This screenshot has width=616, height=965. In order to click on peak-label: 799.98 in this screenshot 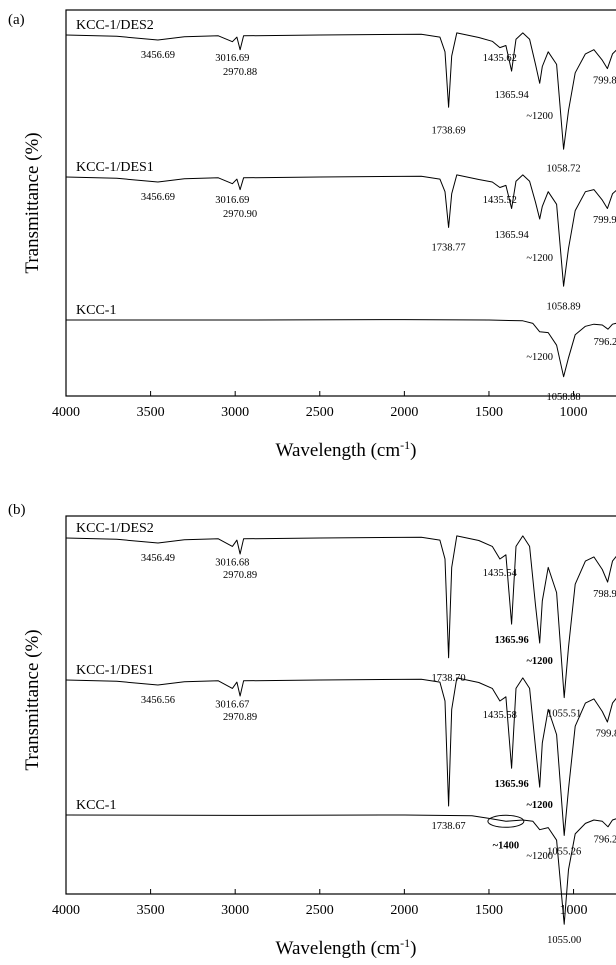, I will do `click(604, 220)`.